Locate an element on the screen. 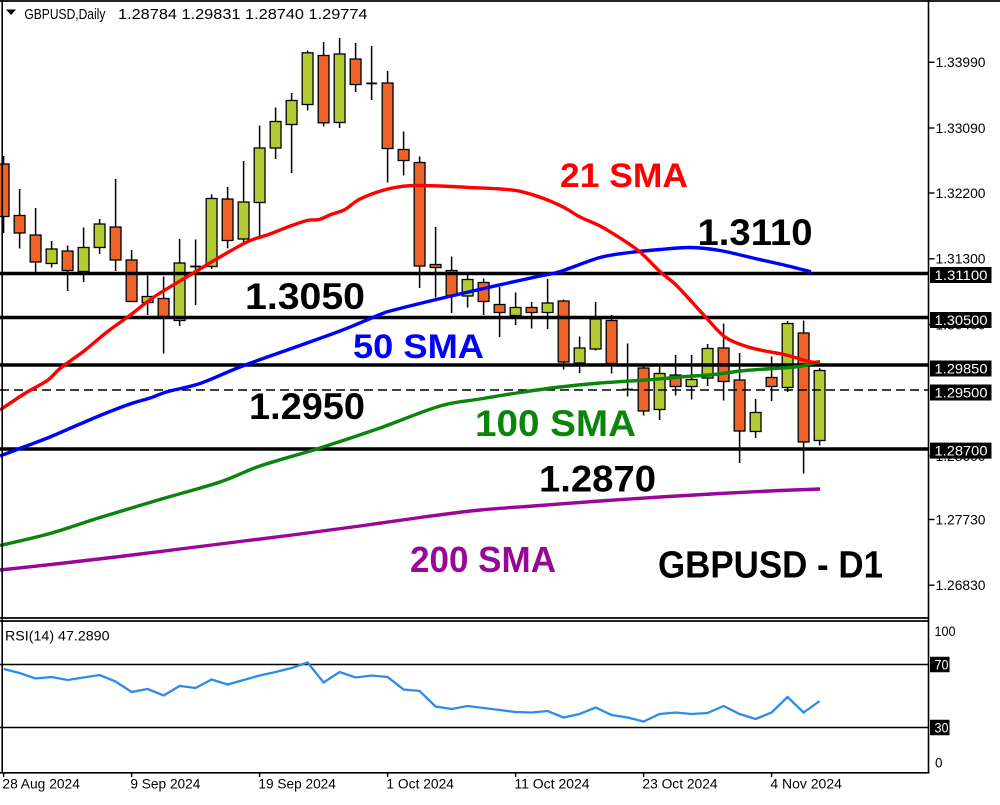 This screenshot has width=1000, height=805. svg-text: GBPUSD - D1 is located at coordinates (770, 566).